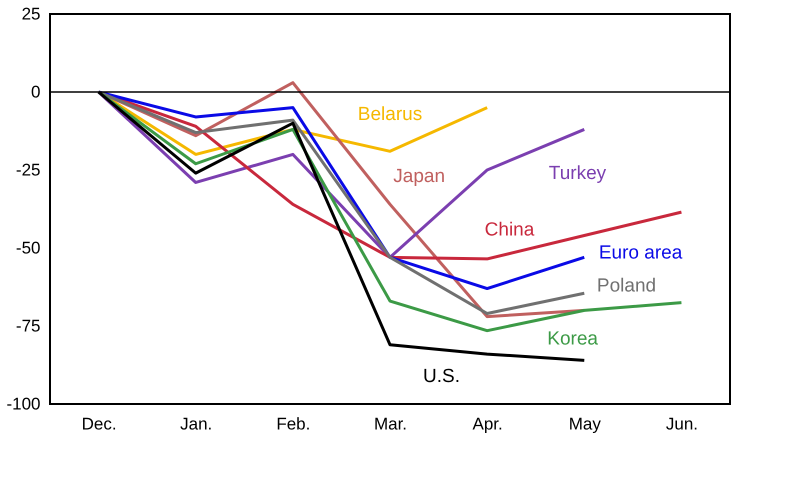  What do you see at coordinates (390, 114) in the screenshot?
I see `series-label: Belarus` at bounding box center [390, 114].